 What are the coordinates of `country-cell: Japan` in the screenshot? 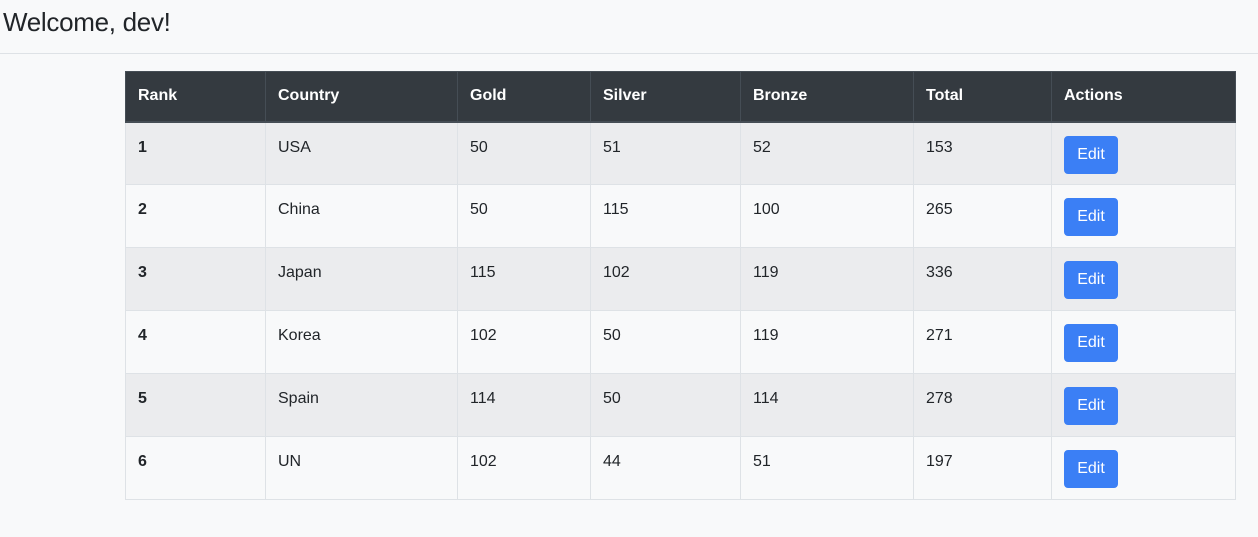 It's located at (361, 279).